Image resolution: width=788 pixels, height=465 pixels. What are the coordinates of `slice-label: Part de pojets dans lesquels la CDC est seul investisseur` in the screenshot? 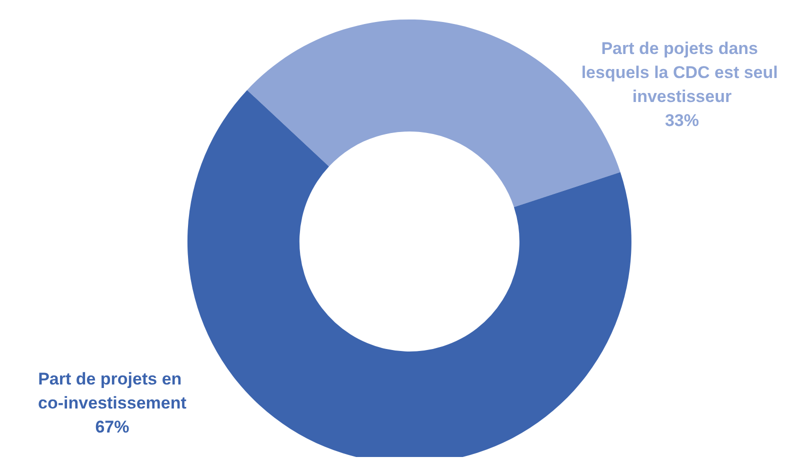 It's located at (682, 72).